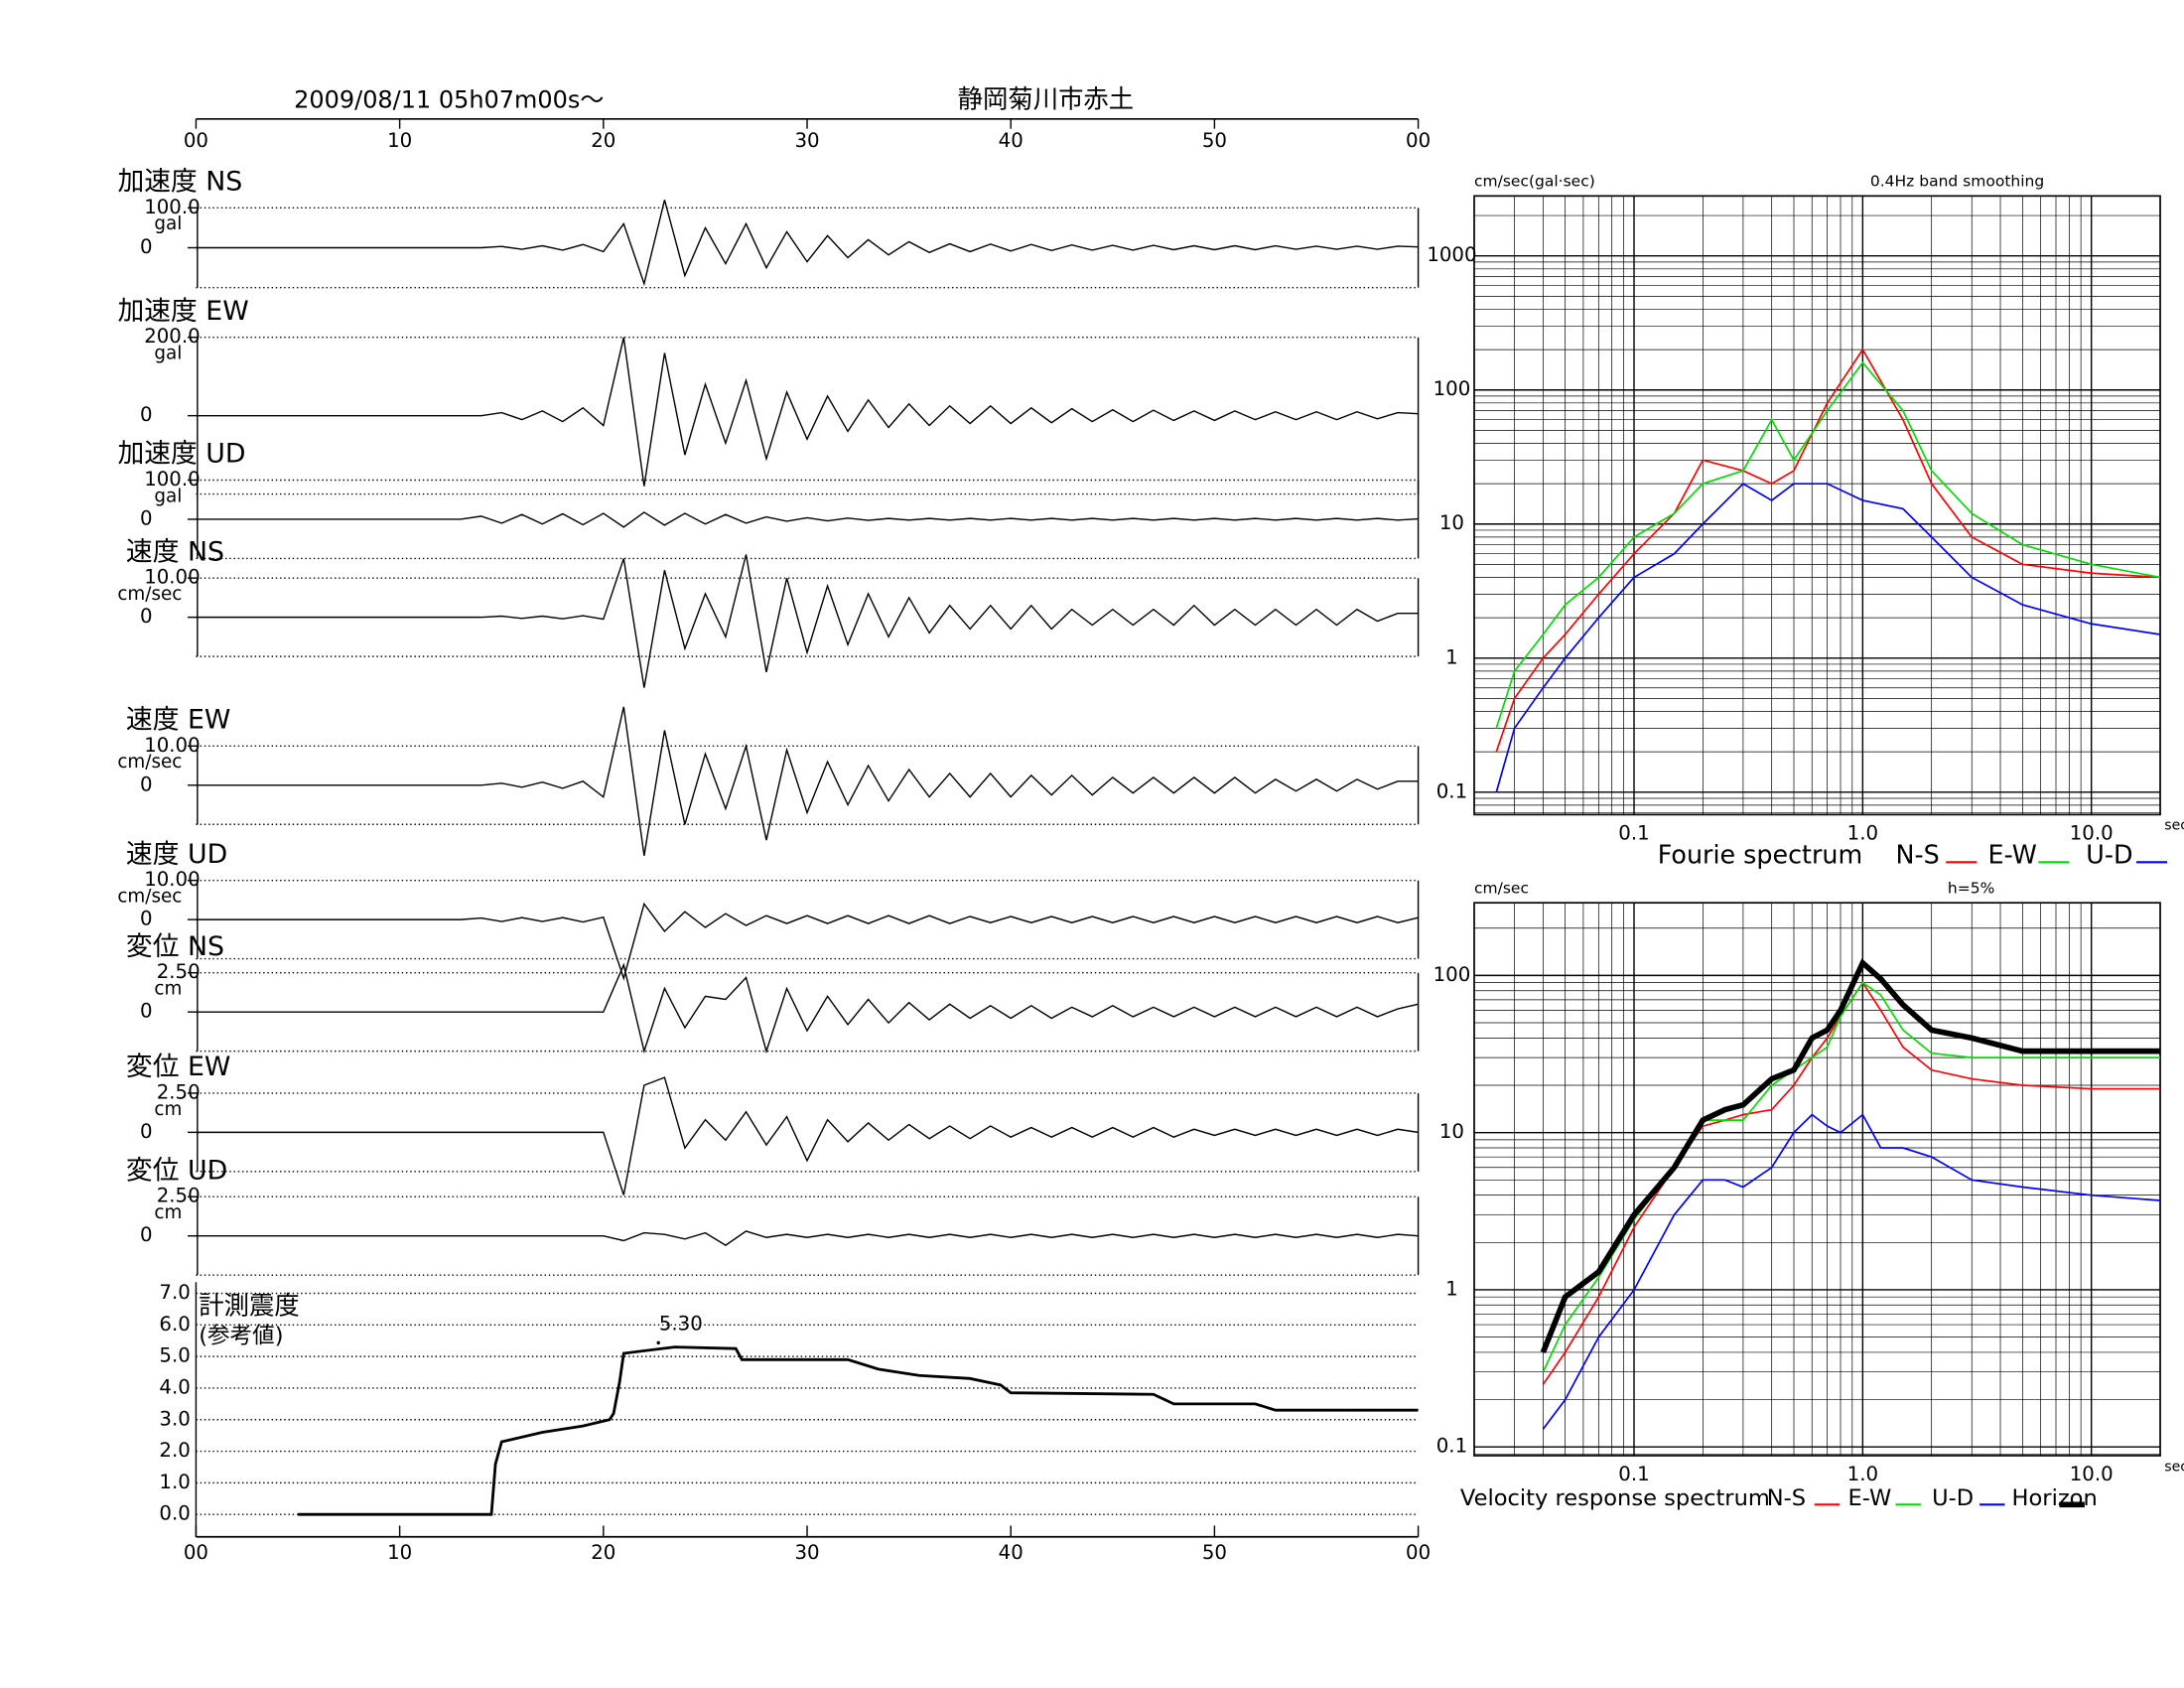 The width and height of the screenshot is (2184, 1688). I want to click on intensity-line, so click(858, 1430).